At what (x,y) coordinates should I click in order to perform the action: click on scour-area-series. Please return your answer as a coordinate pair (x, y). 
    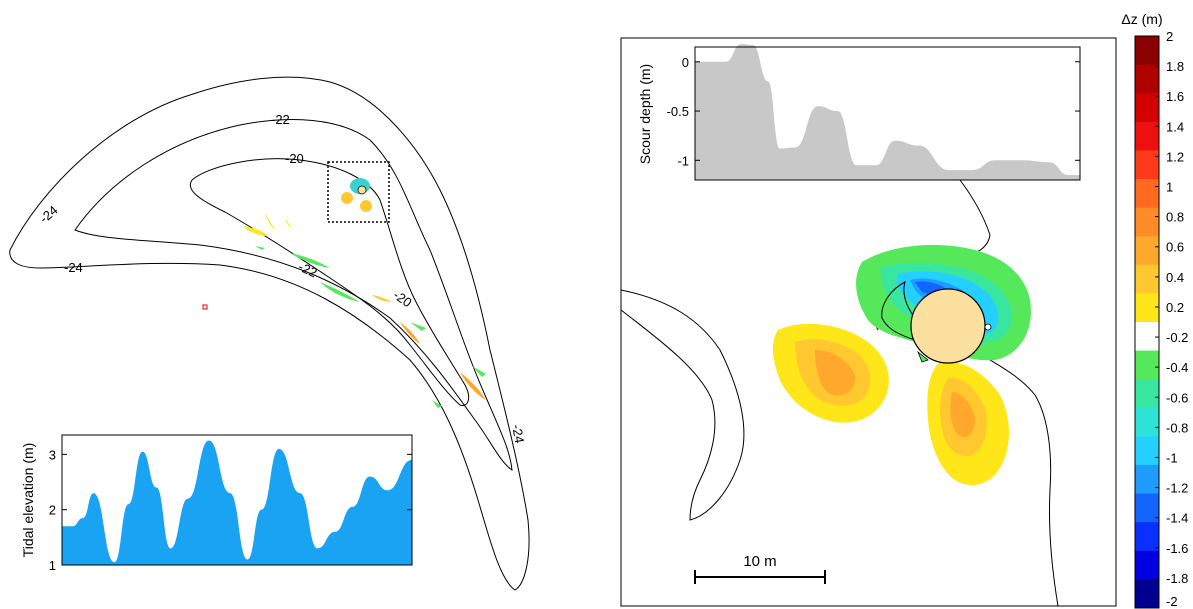
    Looking at the image, I should click on (887, 112).